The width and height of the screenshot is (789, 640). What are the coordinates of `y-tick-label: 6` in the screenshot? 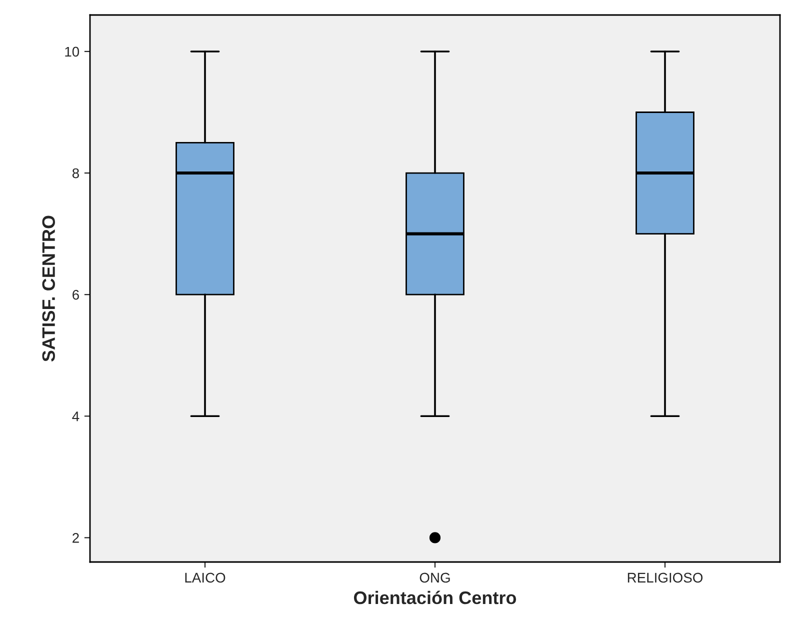 It's located at (75, 295).